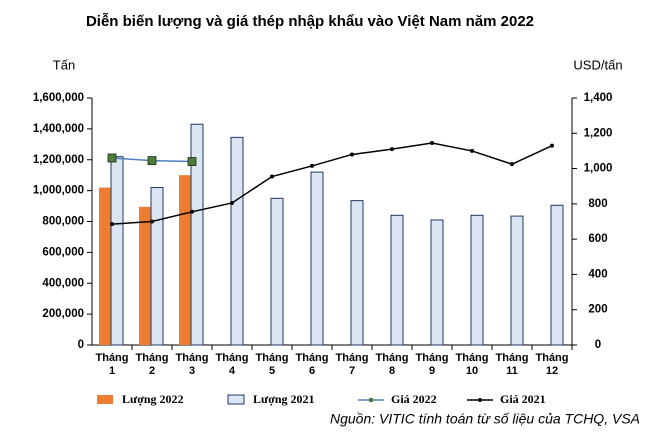 The width and height of the screenshot is (660, 436). Describe the element at coordinates (63, 252) in the screenshot. I see `y-tick-label: 600,000` at that location.